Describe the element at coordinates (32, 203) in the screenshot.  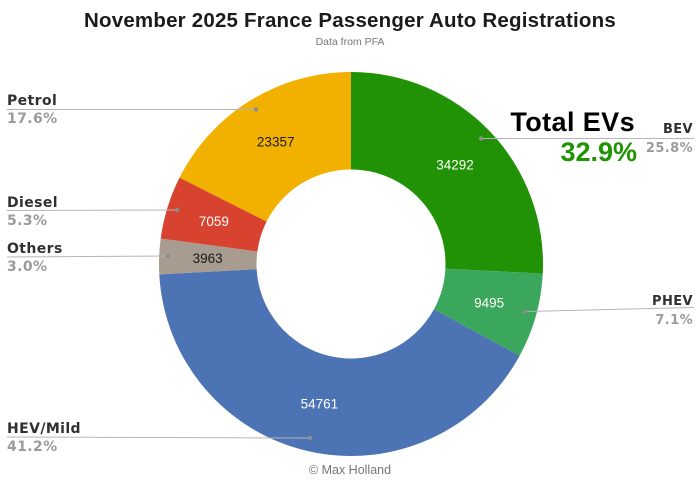
I see `callout-diesel-name: Diesel` at that location.